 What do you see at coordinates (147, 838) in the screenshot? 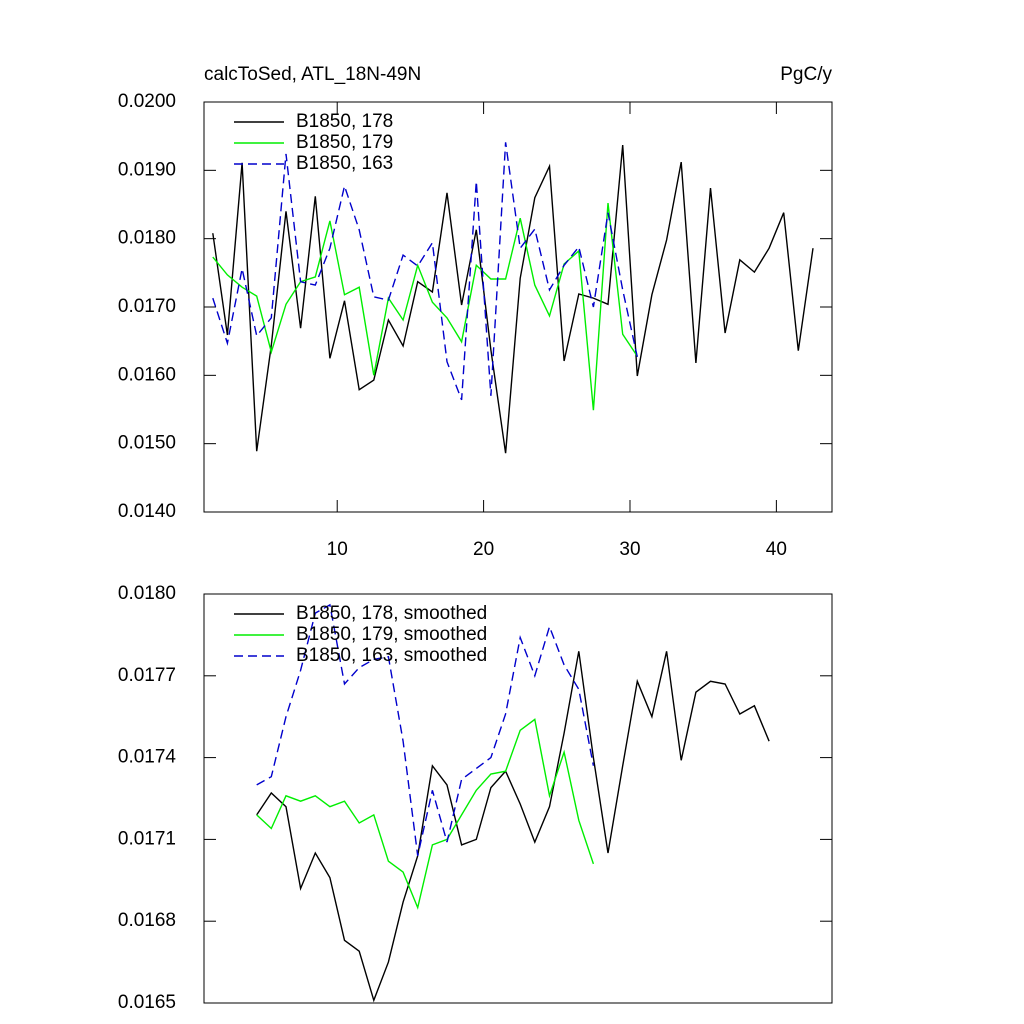
I see `y-tick-label: 0.0171` at bounding box center [147, 838].